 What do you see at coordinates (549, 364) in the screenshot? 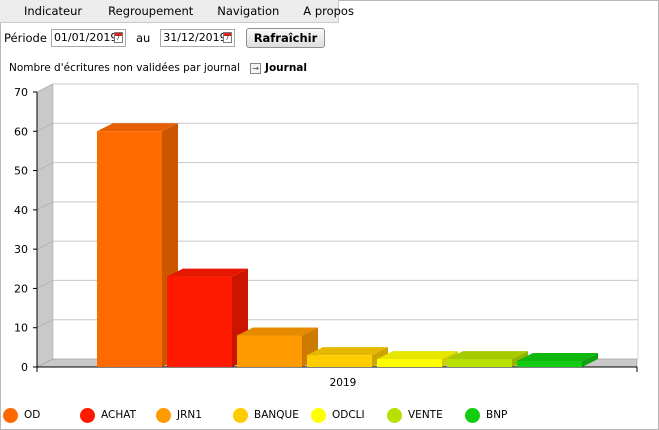
I see `bar-bnp` at bounding box center [549, 364].